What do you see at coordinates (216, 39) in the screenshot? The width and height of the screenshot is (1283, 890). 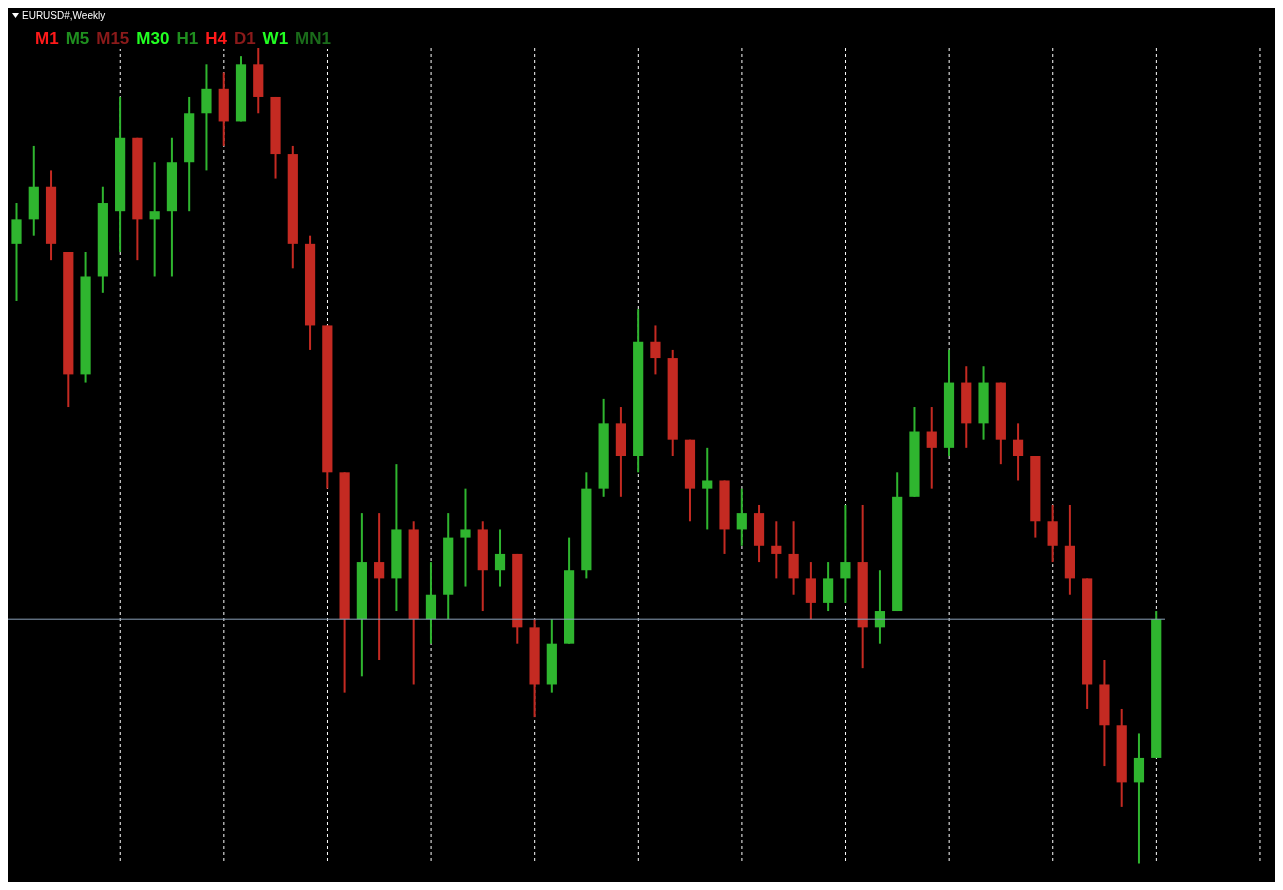 I see `annotation: H4` at bounding box center [216, 39].